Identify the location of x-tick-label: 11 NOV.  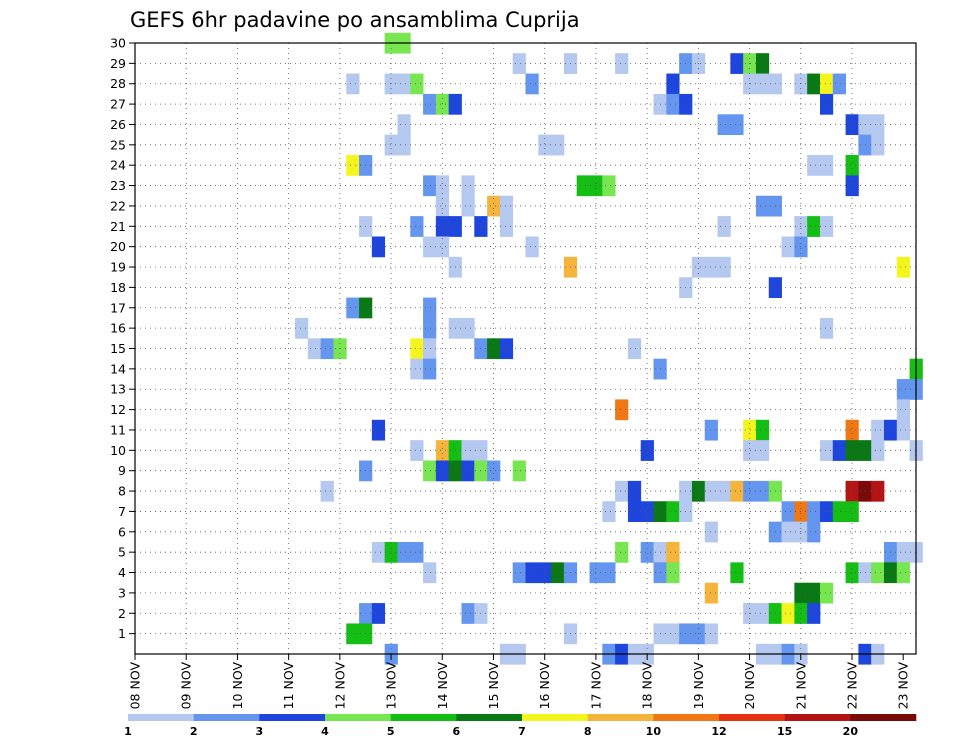
(288, 686).